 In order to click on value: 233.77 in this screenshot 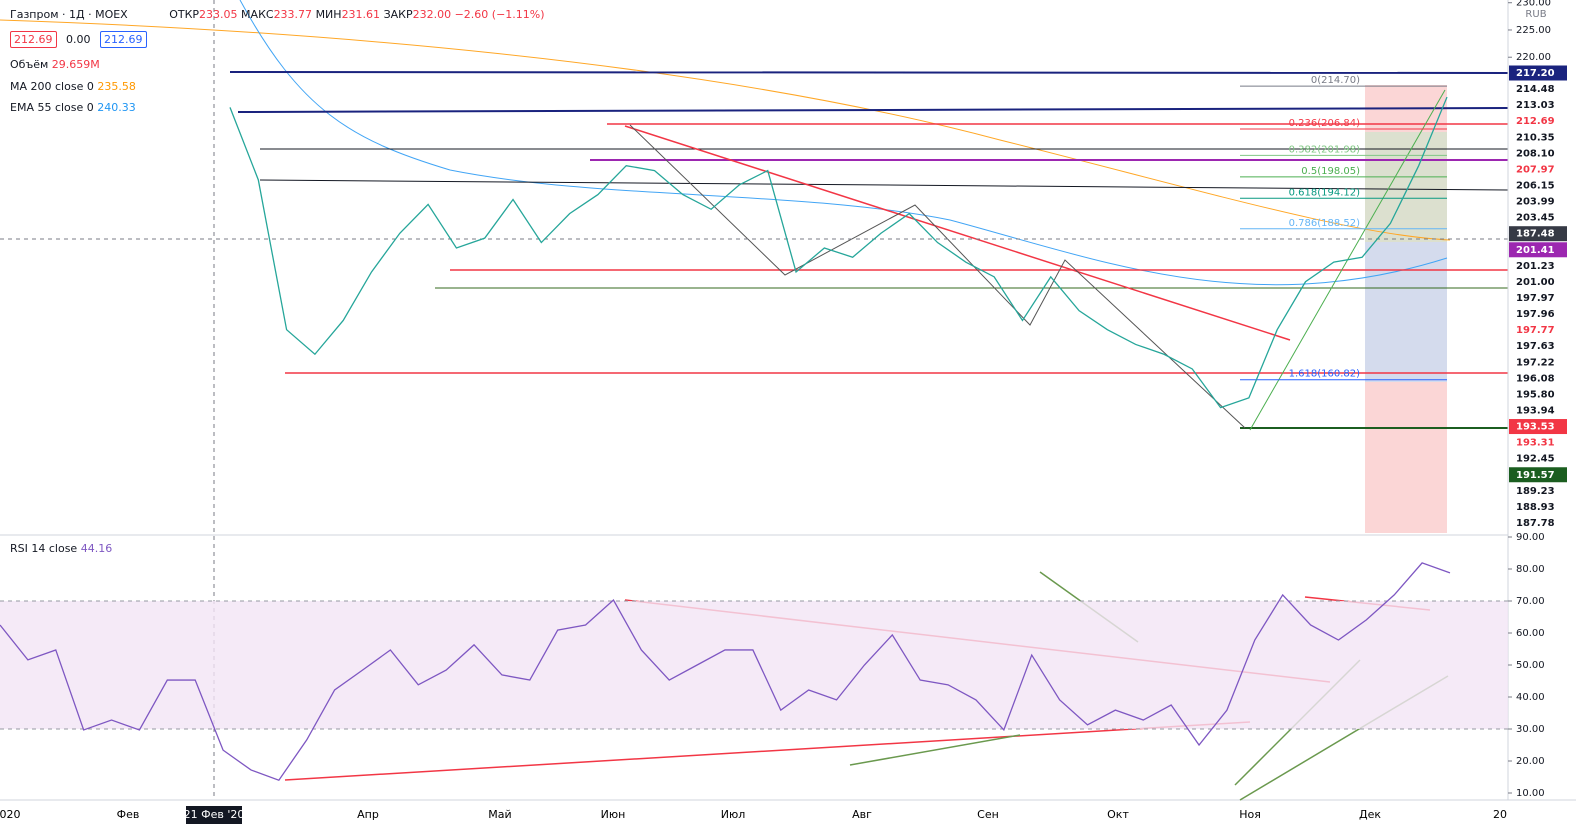, I will do `click(293, 14)`.